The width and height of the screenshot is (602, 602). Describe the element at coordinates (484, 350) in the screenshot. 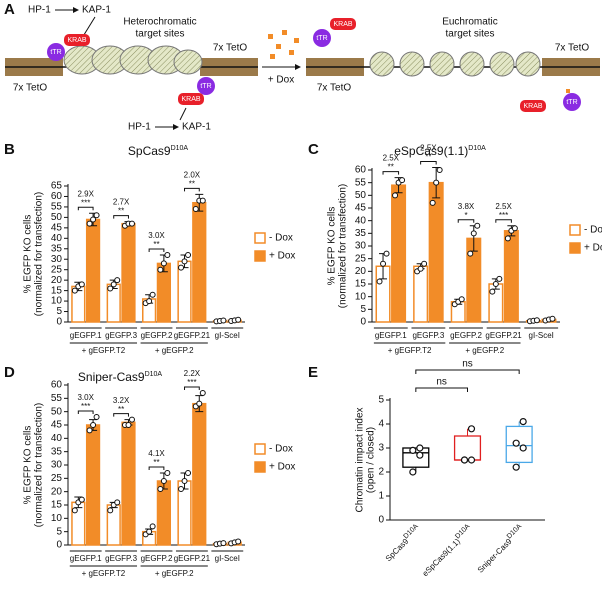

I see `group-label: + gEGFP.2` at that location.